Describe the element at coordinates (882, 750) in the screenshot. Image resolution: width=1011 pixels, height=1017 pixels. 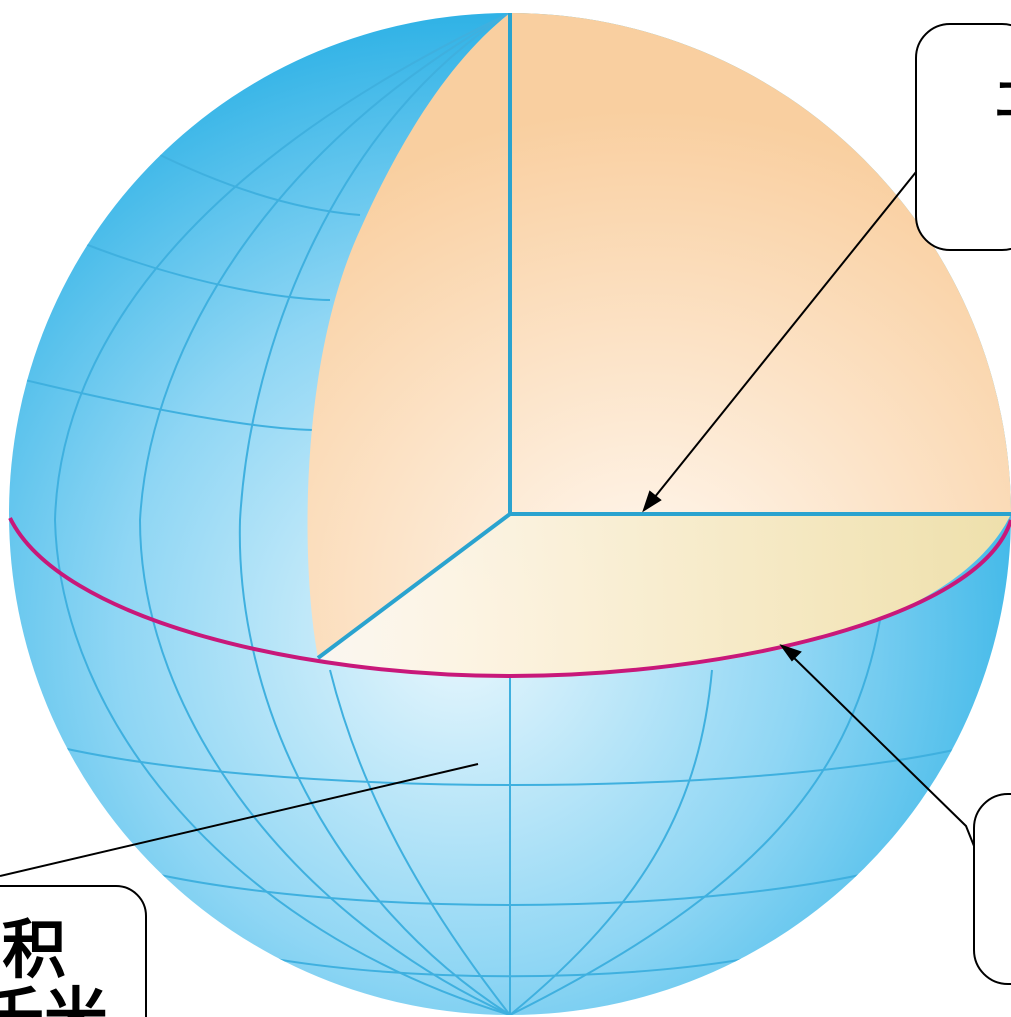
I see `pointer-equator` at that location.